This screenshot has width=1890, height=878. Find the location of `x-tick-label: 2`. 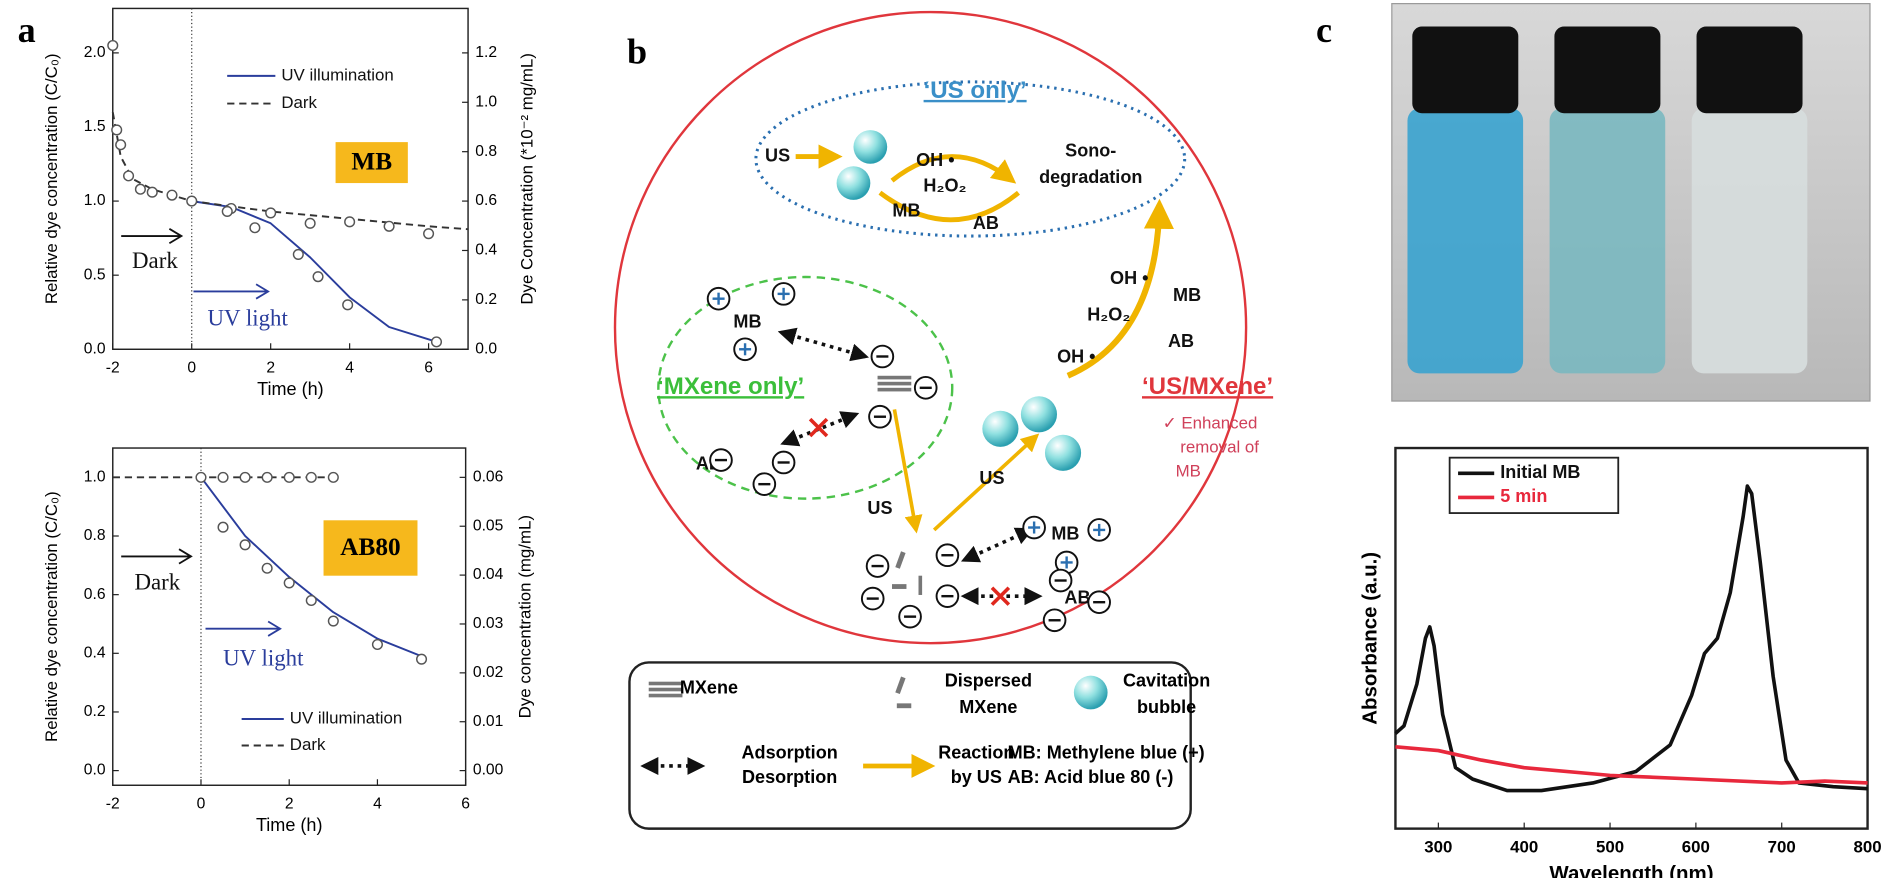

x-tick-label: 2 is located at coordinates (289, 804).